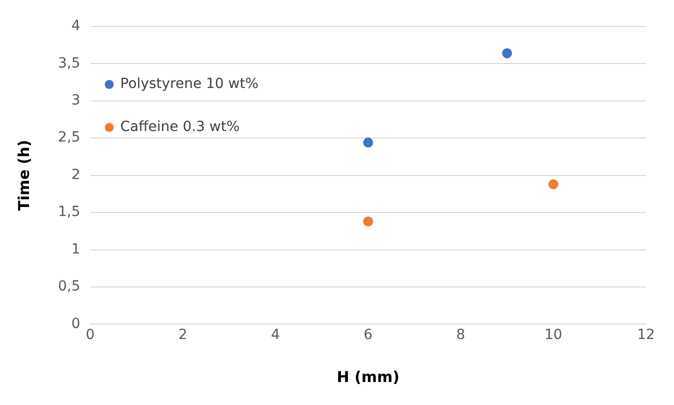 The width and height of the screenshot is (674, 405). What do you see at coordinates (180, 127) in the screenshot?
I see `legend-label: Caffeine 0.3 wt%` at bounding box center [180, 127].